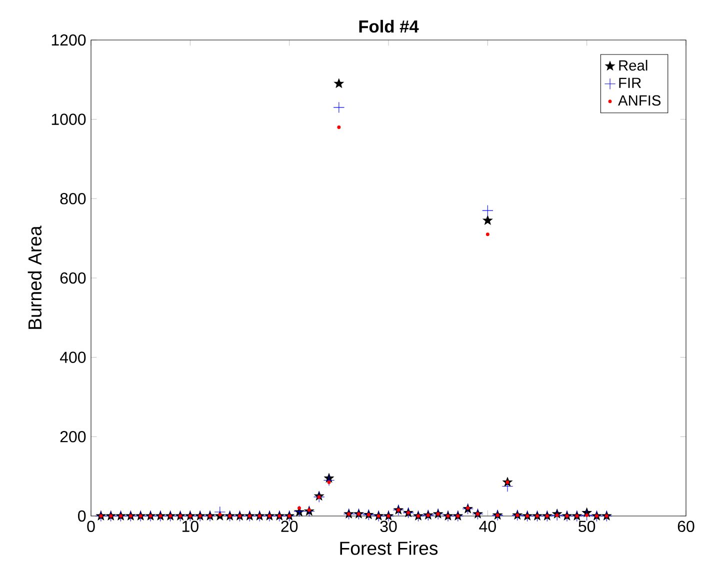  Describe the element at coordinates (630, 83) in the screenshot. I see `legend-label: FIR` at that location.